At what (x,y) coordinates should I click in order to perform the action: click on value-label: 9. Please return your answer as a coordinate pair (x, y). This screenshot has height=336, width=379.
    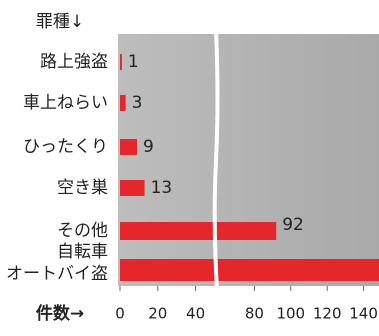
    Looking at the image, I should click on (148, 147).